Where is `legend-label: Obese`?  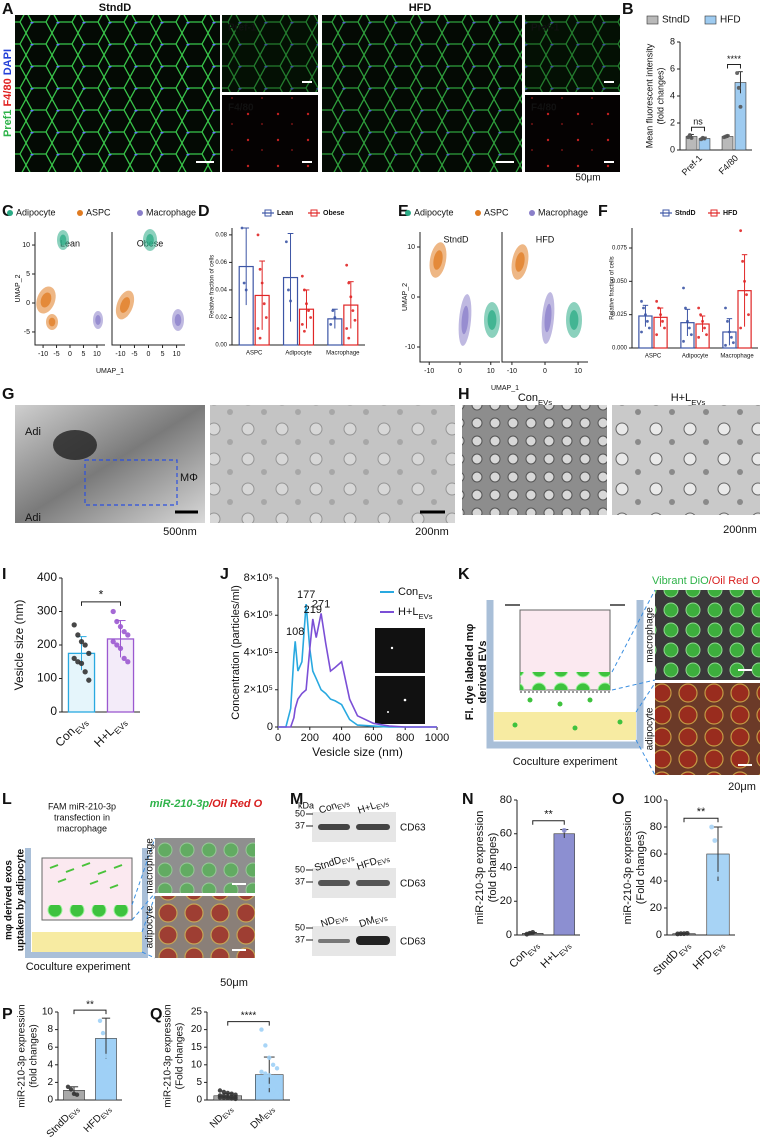 legend-label: Obese is located at coordinates (334, 213).